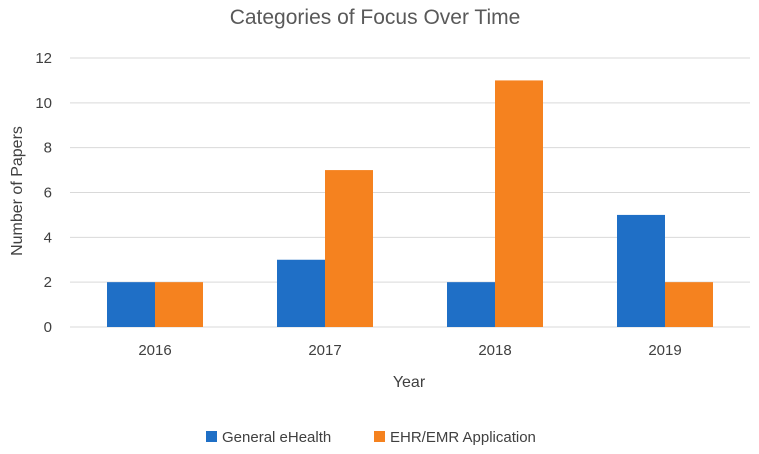 The height and width of the screenshot is (454, 759). I want to click on chart-title: Categories of Focus Over Time, so click(375, 17).